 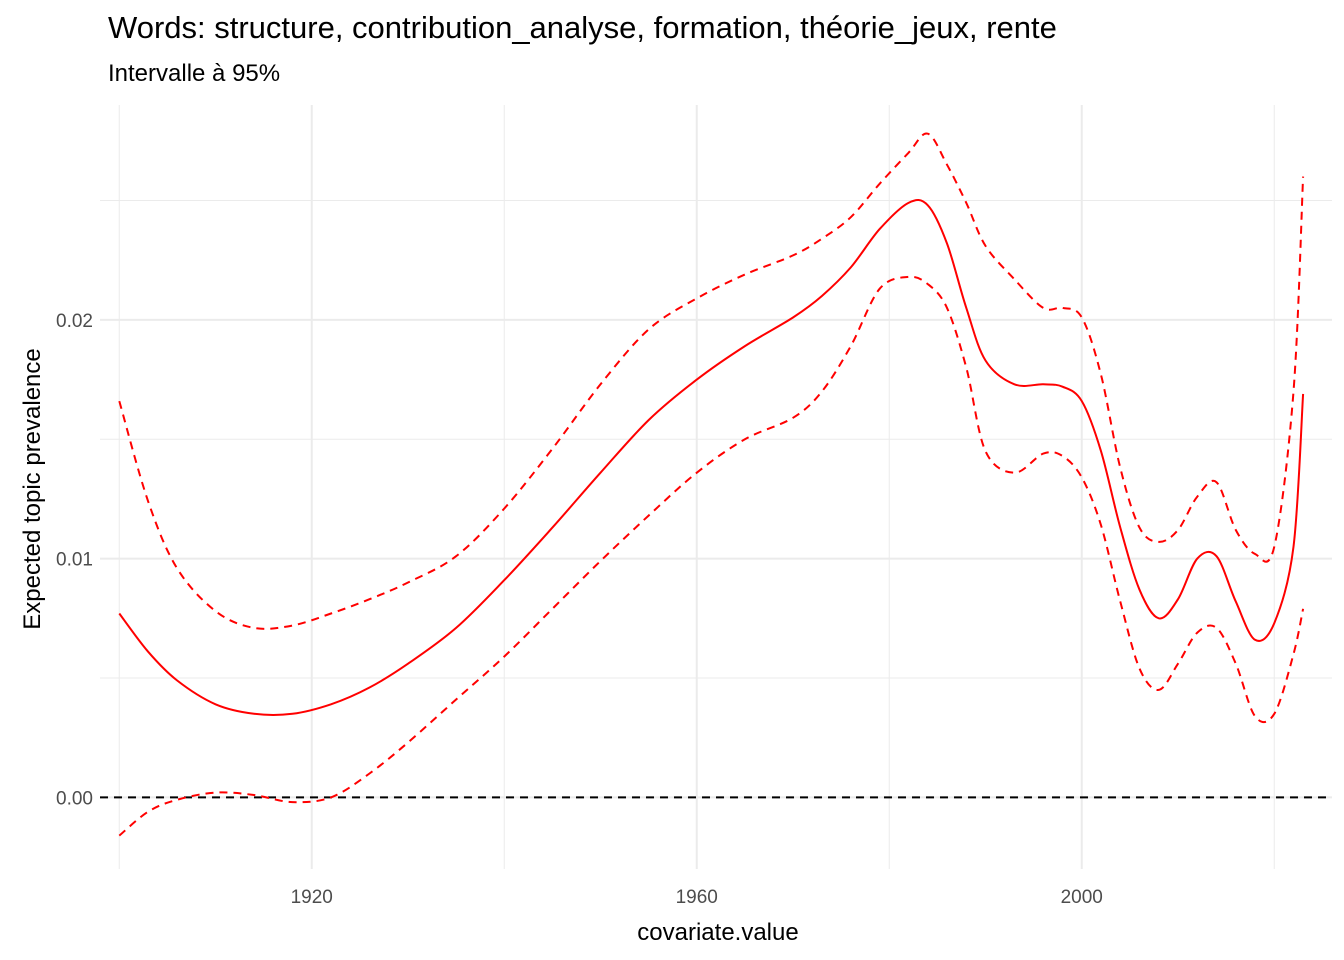 I want to click on chart-subtitle: Intervalle à 95%, so click(x=194, y=73).